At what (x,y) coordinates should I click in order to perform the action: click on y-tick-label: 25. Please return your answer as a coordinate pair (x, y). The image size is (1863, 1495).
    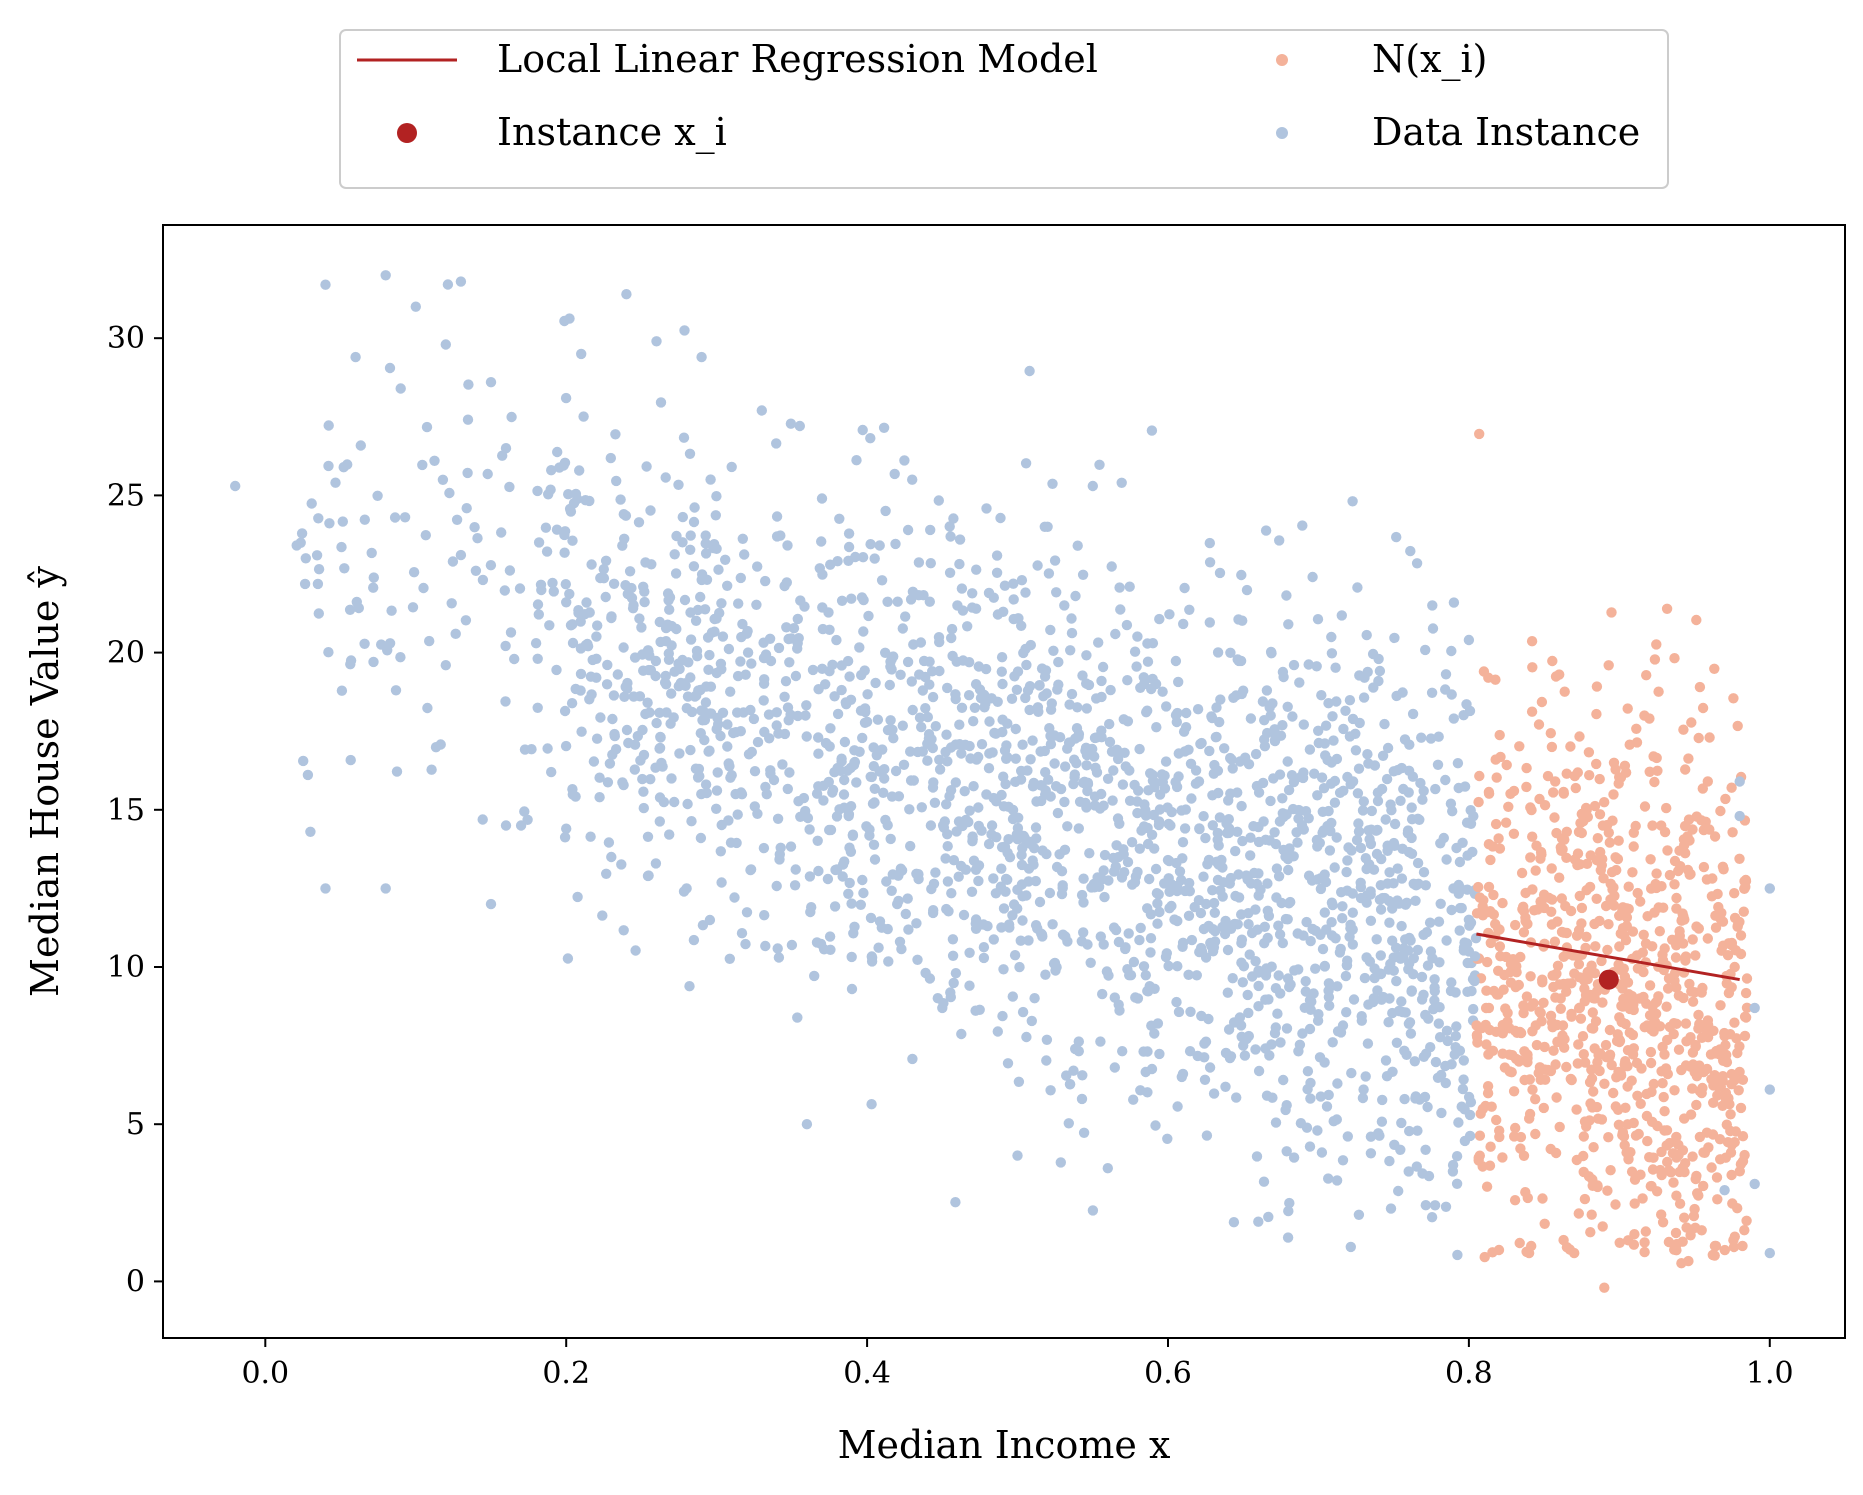
    Looking at the image, I should click on (126, 495).